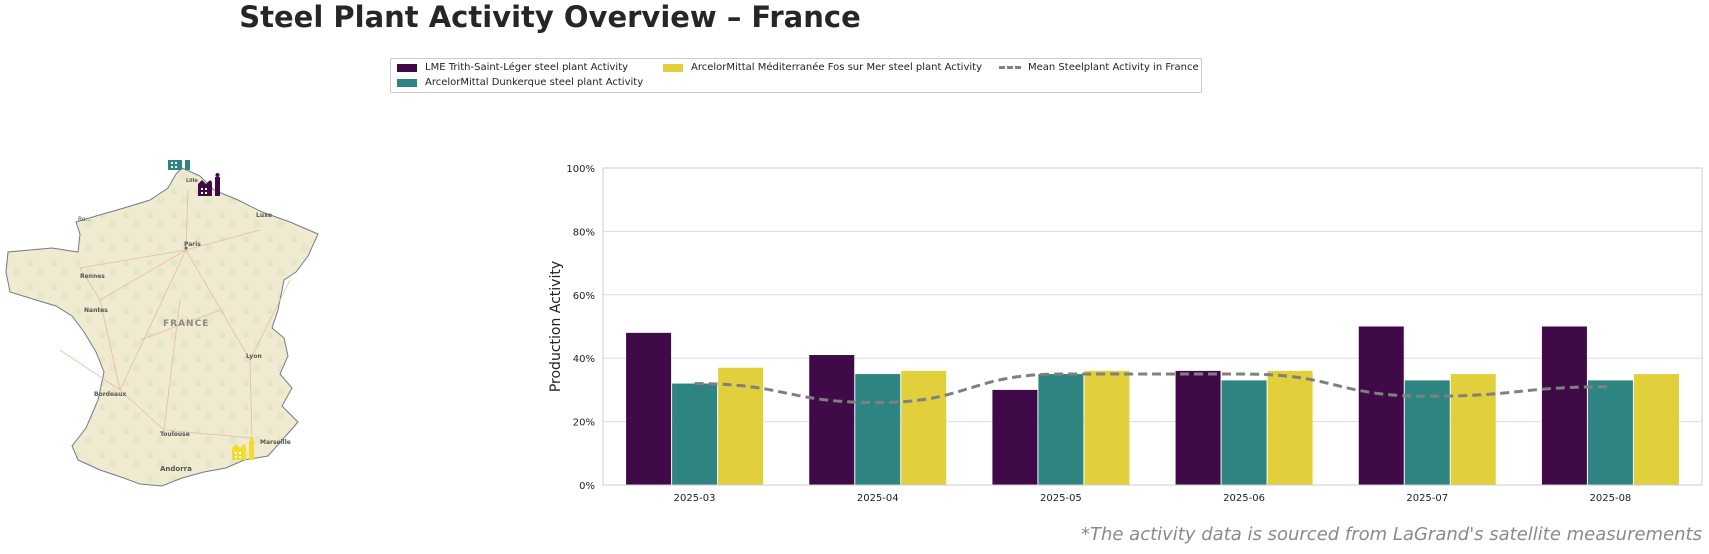 The image size is (1709, 554). Describe the element at coordinates (96, 310) in the screenshot. I see `city-nantes: Nantes` at that location.